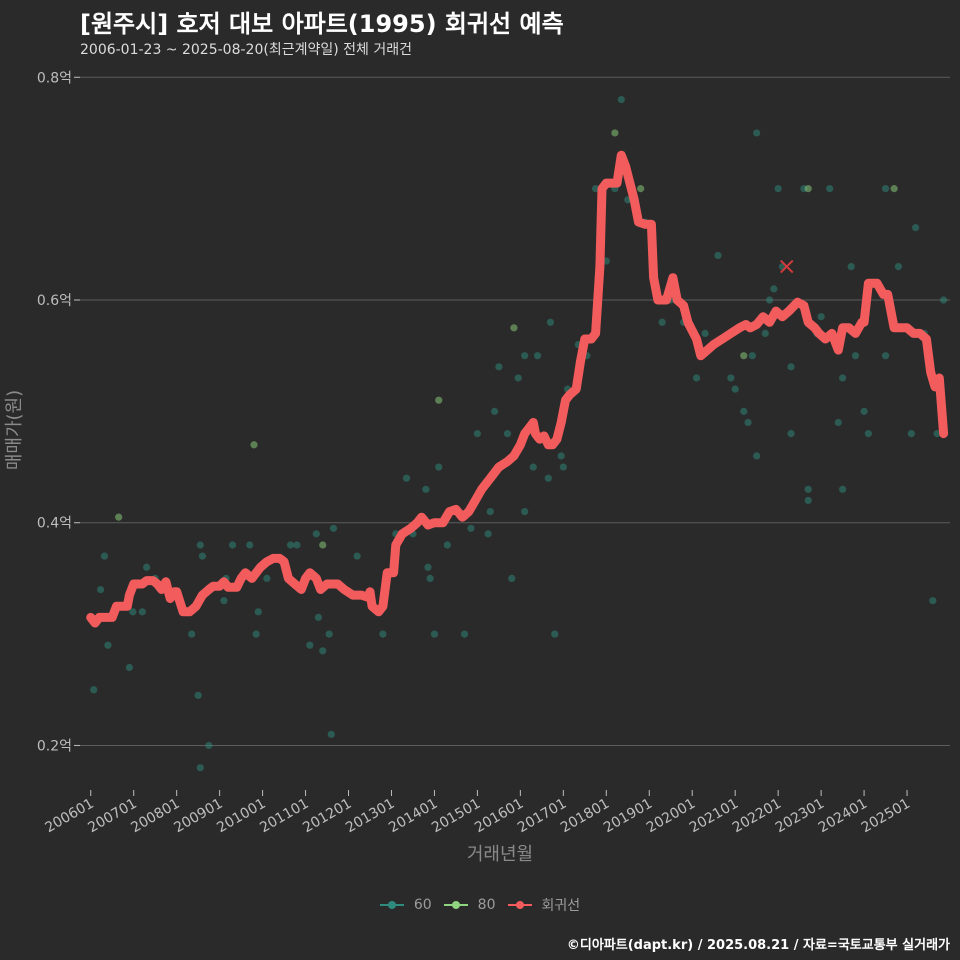 Image resolution: width=960 pixels, height=960 pixels. I want to click on x-tick-label: 201301, so click(370, 816).